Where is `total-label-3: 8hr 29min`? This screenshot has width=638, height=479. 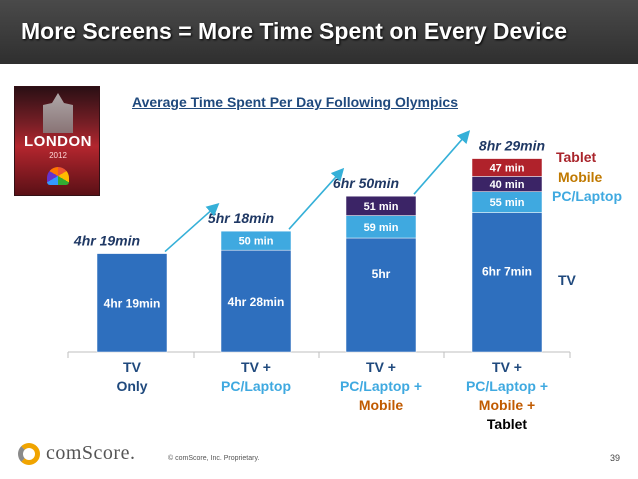 total-label-3: 8hr 29min is located at coordinates (512, 146).